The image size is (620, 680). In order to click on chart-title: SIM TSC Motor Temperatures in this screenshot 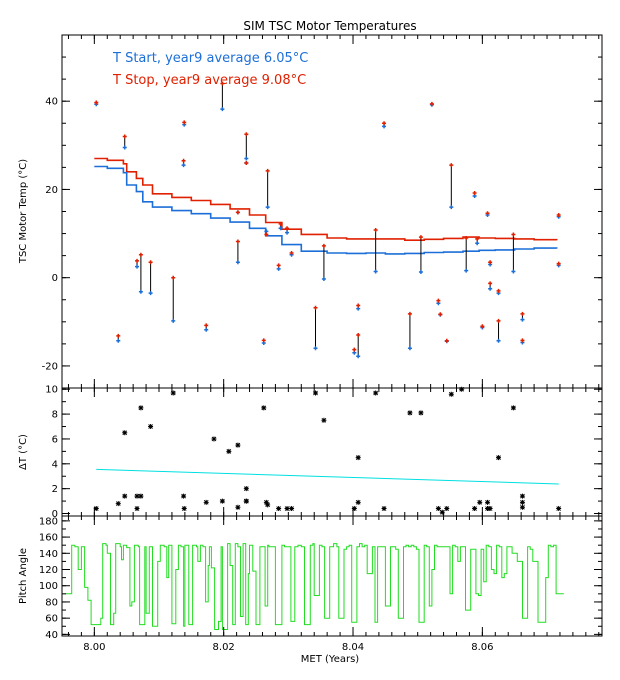, I will do `click(329, 26)`.